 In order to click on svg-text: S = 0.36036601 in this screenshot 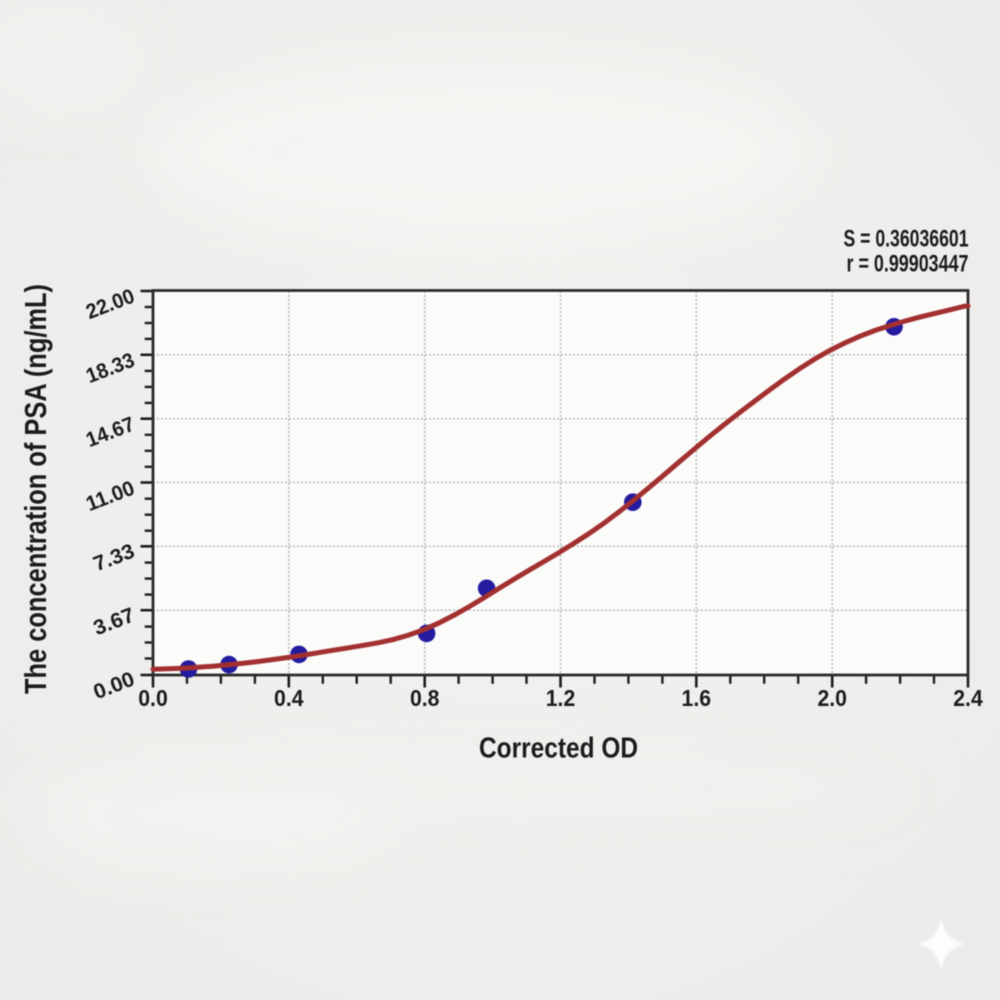, I will do `click(906, 239)`.